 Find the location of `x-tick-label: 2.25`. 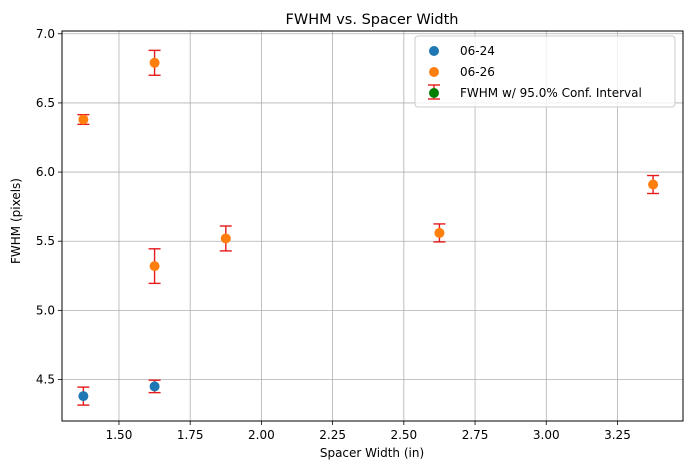

x-tick-label: 2.25 is located at coordinates (332, 435).